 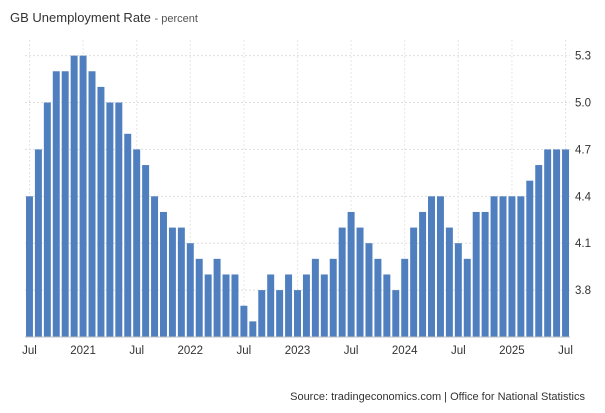 I want to click on y-tick-label: 4.4, so click(x=583, y=197).